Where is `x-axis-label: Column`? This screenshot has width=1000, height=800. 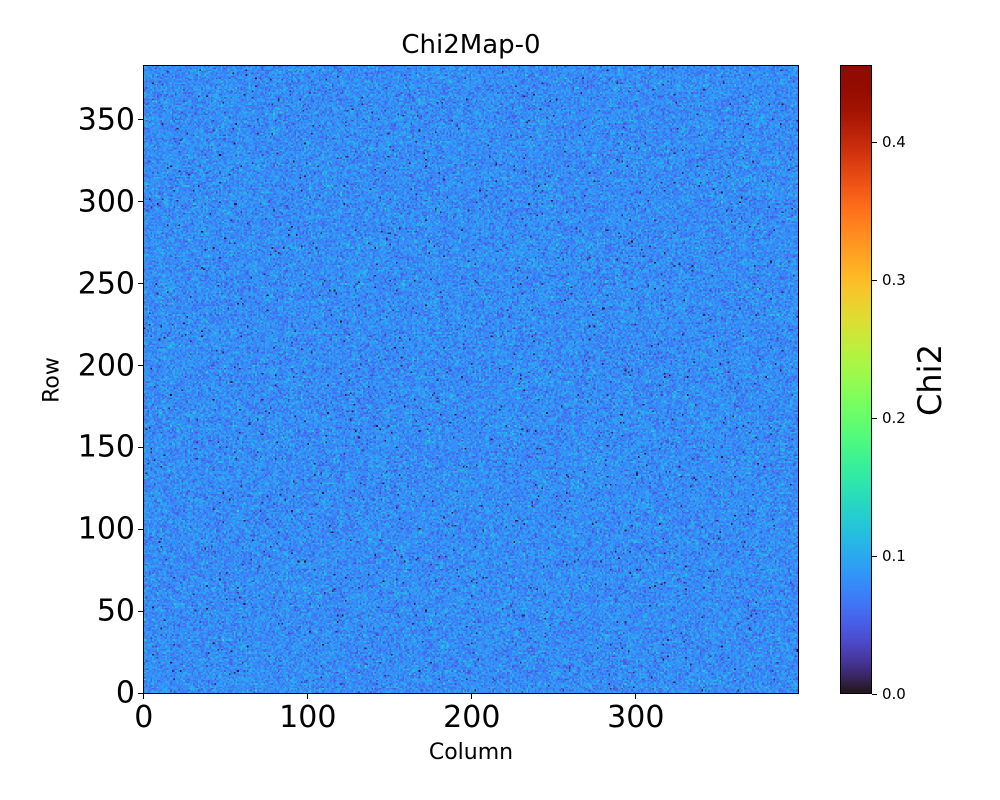
x-axis-label: Column is located at coordinates (471, 752).